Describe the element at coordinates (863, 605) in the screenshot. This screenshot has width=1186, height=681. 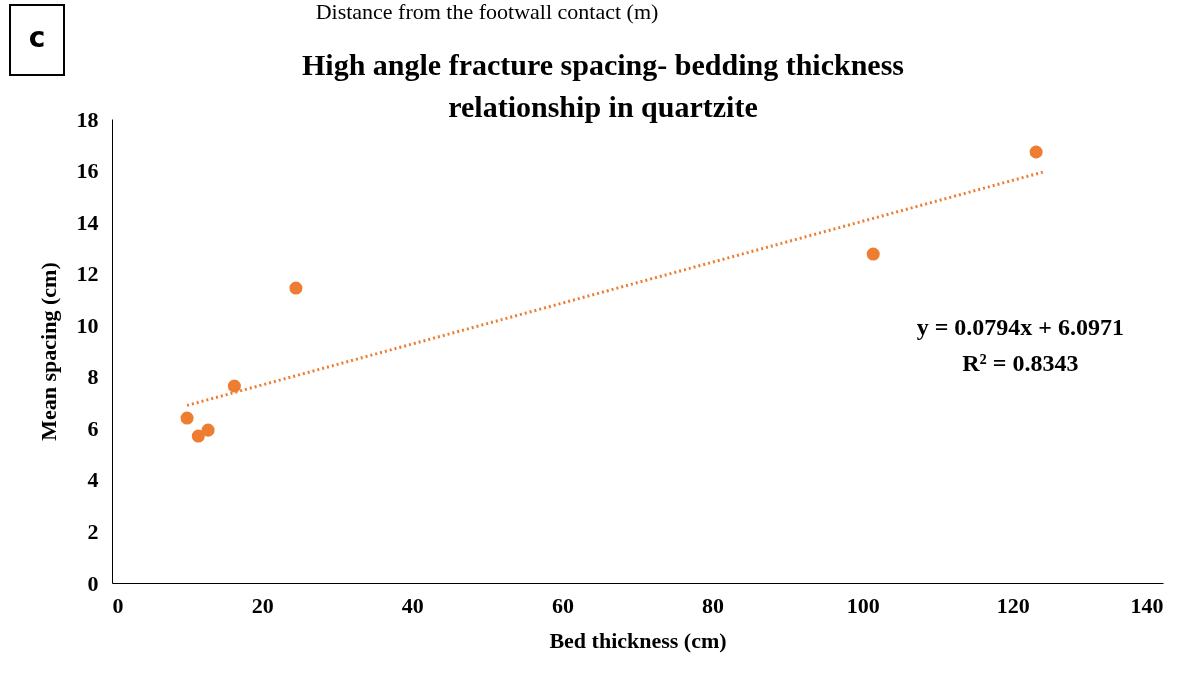
I see `x-tick-label: 100` at that location.